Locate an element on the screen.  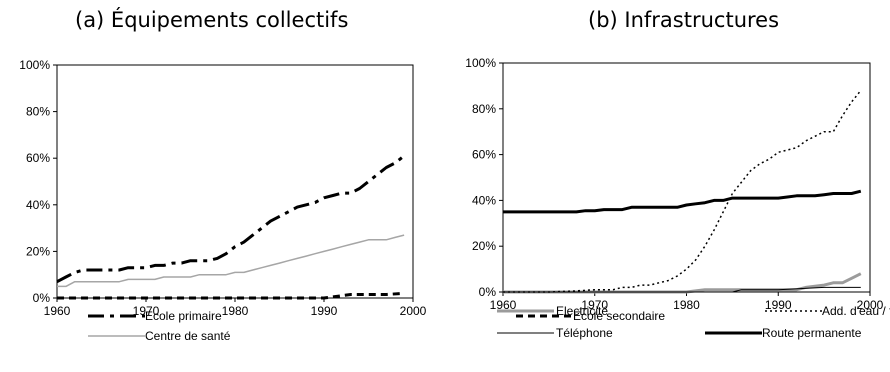
chart-b-series-telephone is located at coordinates (682, 289).